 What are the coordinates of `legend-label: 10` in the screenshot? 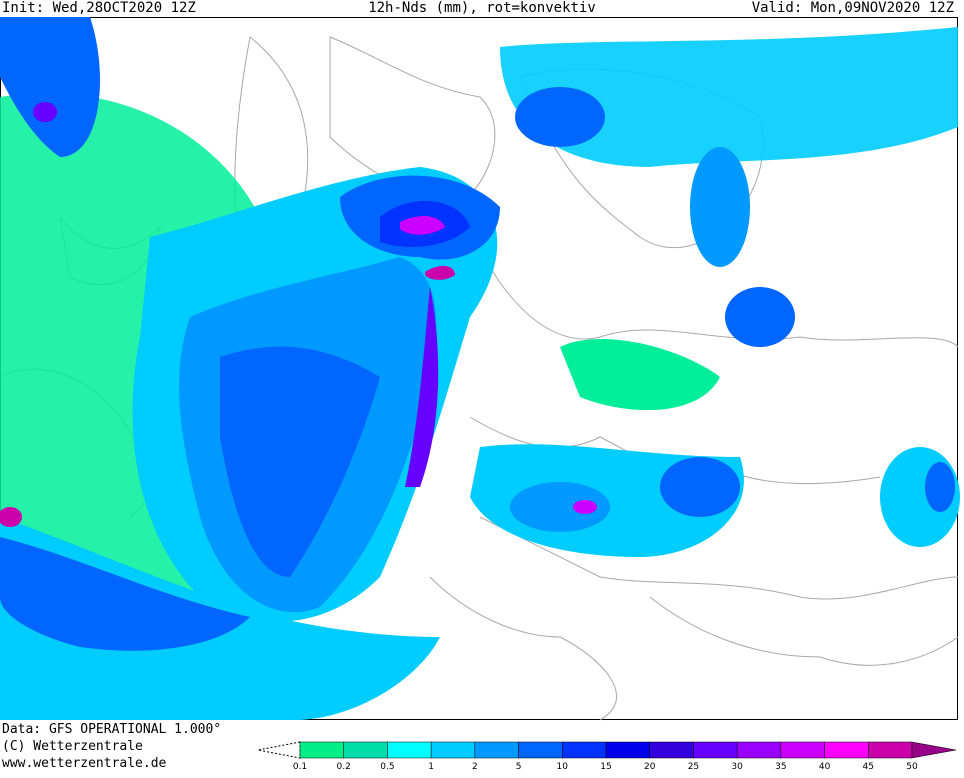 It's located at (563, 767).